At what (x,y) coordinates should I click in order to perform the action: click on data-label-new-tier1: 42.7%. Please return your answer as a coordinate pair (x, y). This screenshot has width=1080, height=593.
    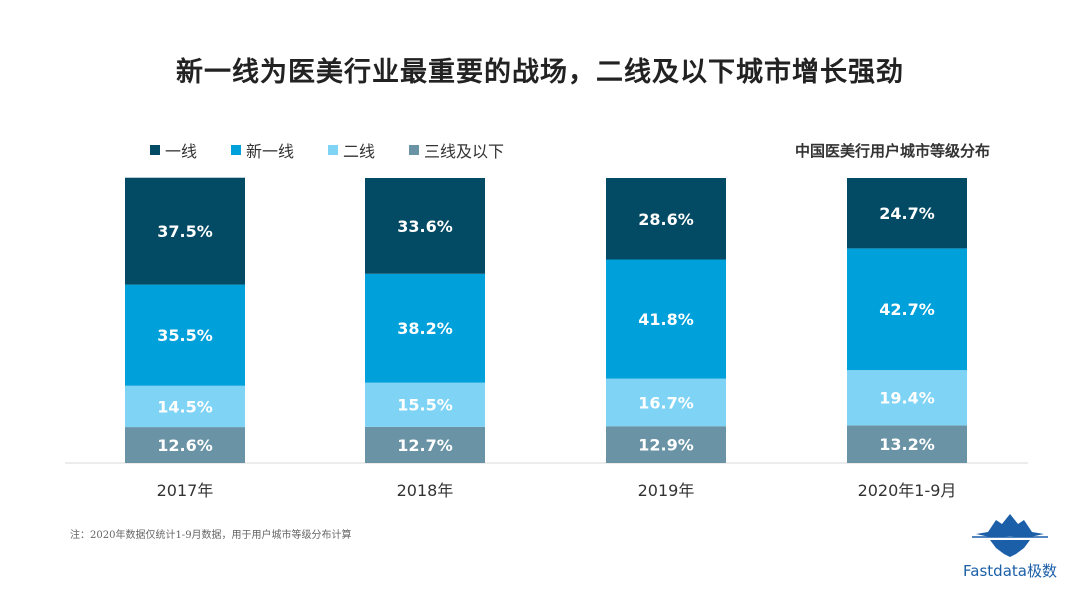
    Looking at the image, I should click on (907, 309).